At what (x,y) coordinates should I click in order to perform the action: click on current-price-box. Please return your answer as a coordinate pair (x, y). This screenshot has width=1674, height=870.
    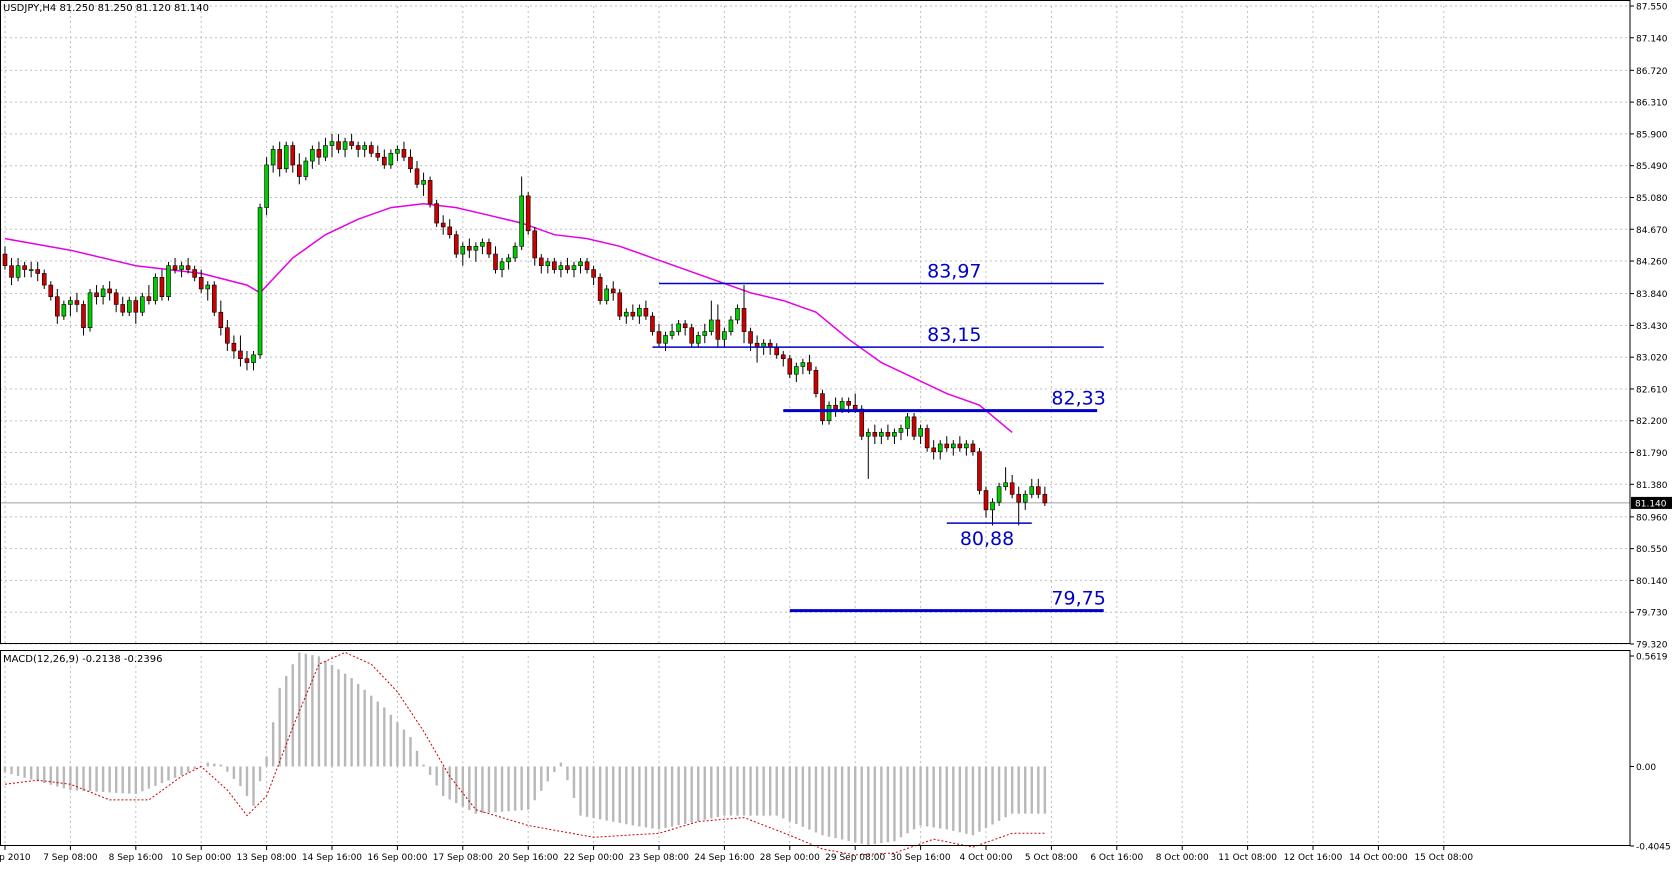
    Looking at the image, I should click on (1651, 502).